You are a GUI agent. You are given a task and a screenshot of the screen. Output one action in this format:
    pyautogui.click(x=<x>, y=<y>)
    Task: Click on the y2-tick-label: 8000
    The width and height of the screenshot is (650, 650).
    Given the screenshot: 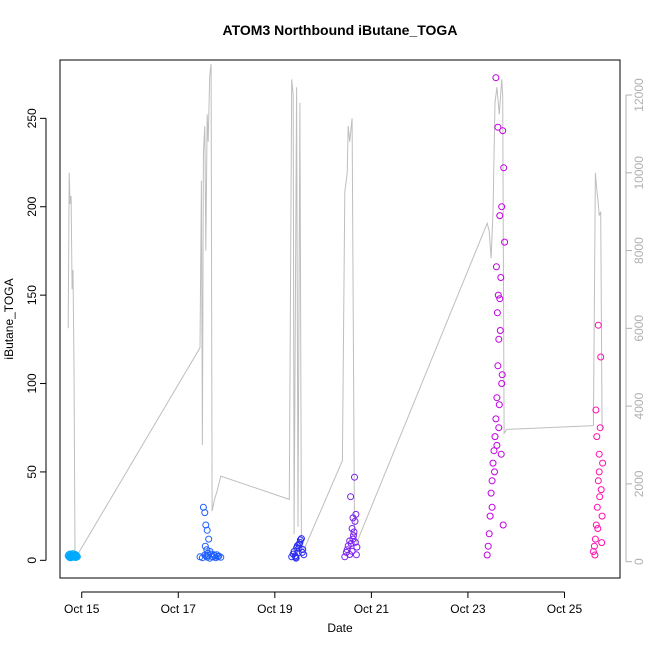 What is the action you would take?
    pyautogui.click(x=639, y=250)
    